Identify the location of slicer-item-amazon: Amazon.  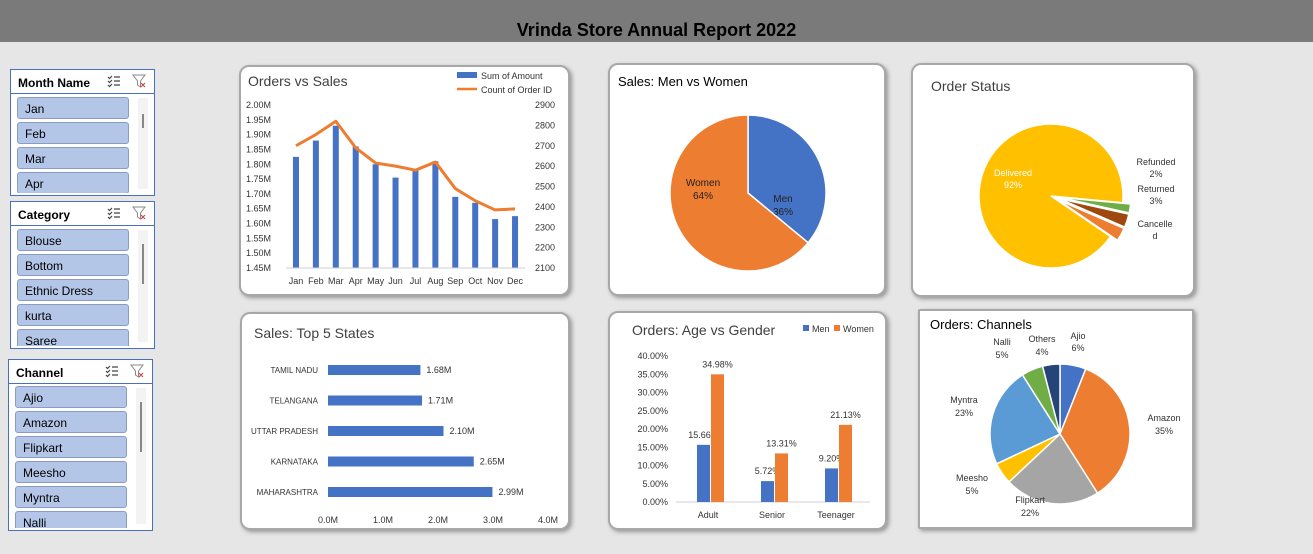
(71, 422).